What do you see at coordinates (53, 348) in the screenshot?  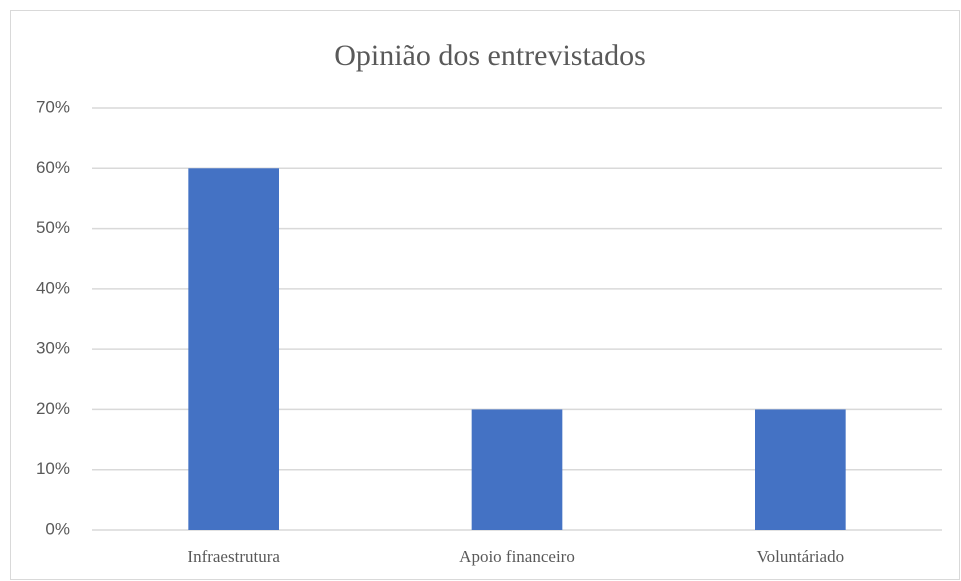 I see `y-tick-label: 30%` at bounding box center [53, 348].